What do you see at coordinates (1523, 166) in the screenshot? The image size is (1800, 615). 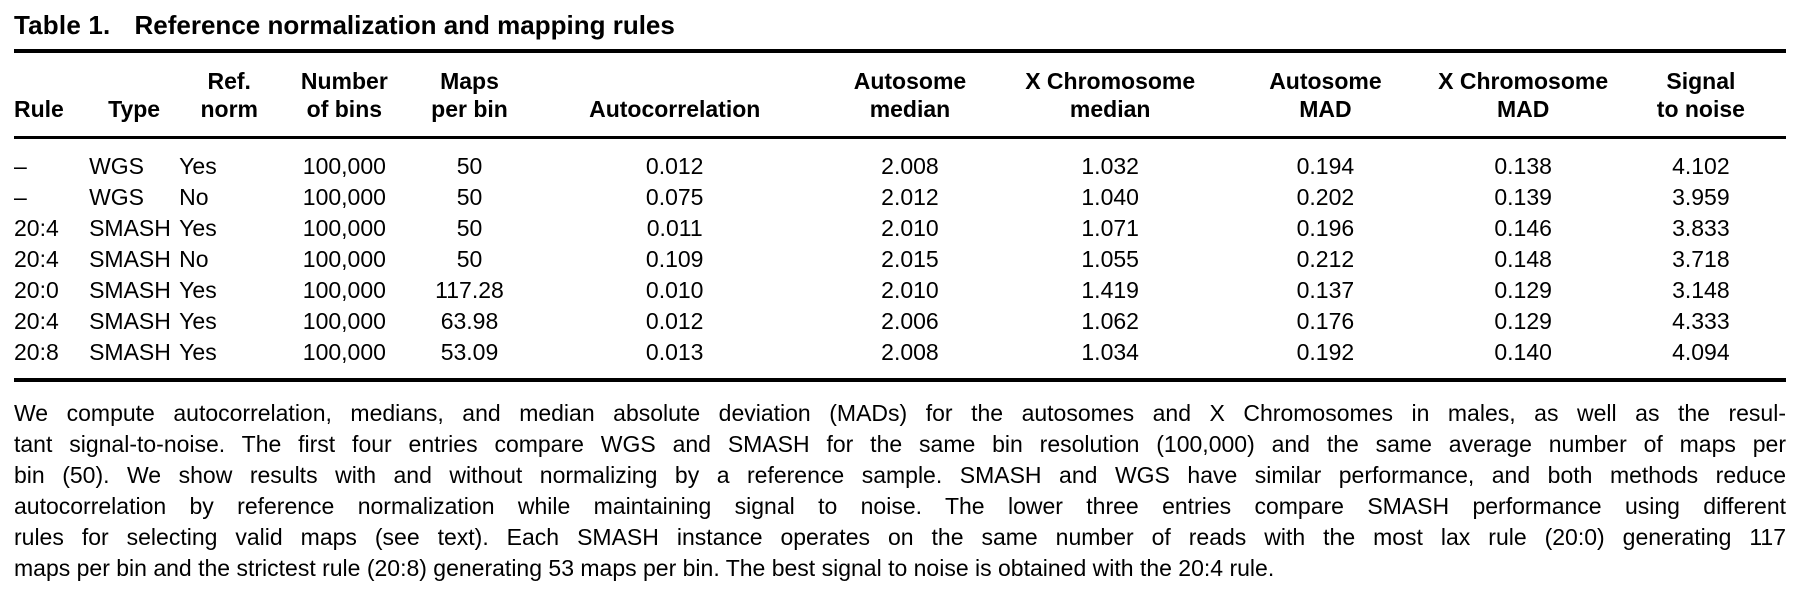 I see `cell-x-chromosome-mad: 0.138` at bounding box center [1523, 166].